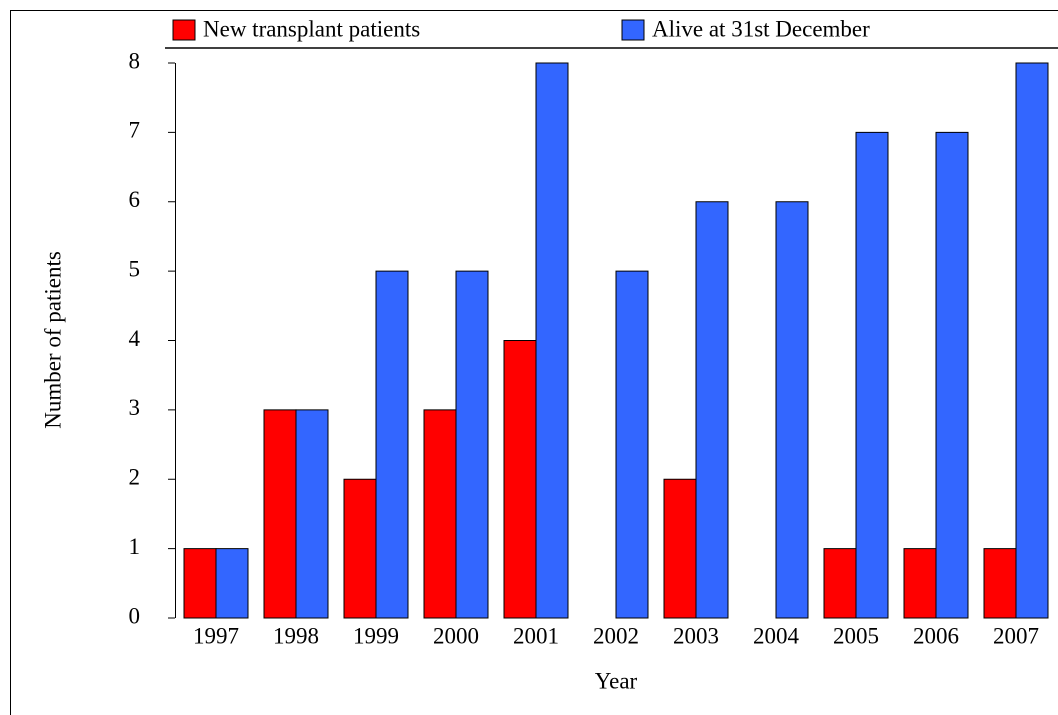 This screenshot has height=715, width=1058. Describe the element at coordinates (856, 635) in the screenshot. I see `x-tick-label: 2005` at that location.